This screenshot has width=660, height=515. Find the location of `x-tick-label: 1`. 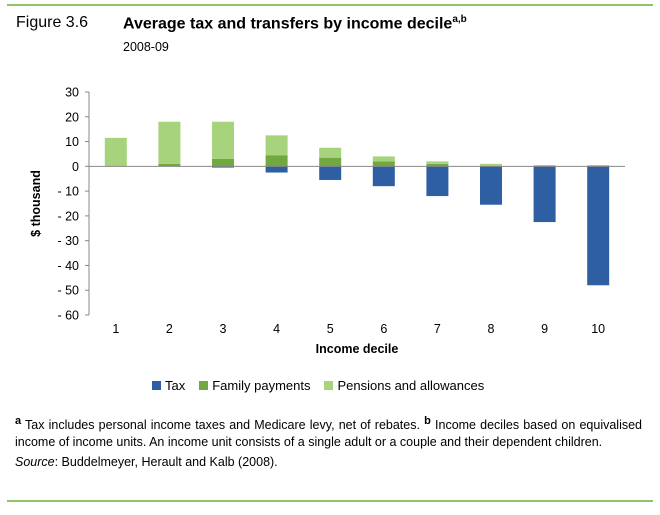

x-tick-label: 1 is located at coordinates (115, 329).